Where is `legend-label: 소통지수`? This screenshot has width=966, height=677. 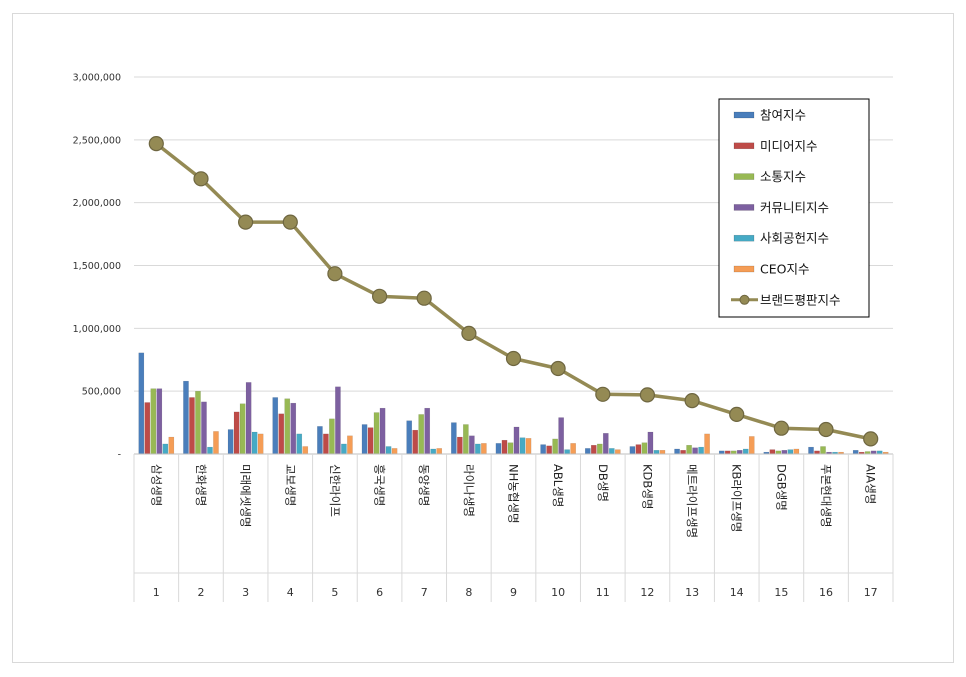
legend-label: 소통지수 is located at coordinates (783, 176).